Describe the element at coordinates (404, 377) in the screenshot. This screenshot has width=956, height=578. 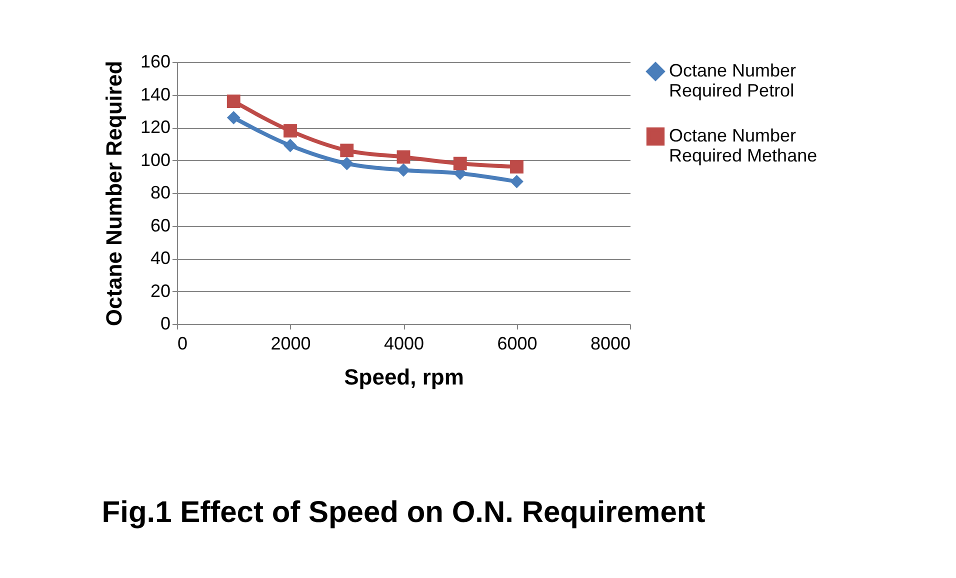
I see `x-axis-title: Speed, rpm` at that location.